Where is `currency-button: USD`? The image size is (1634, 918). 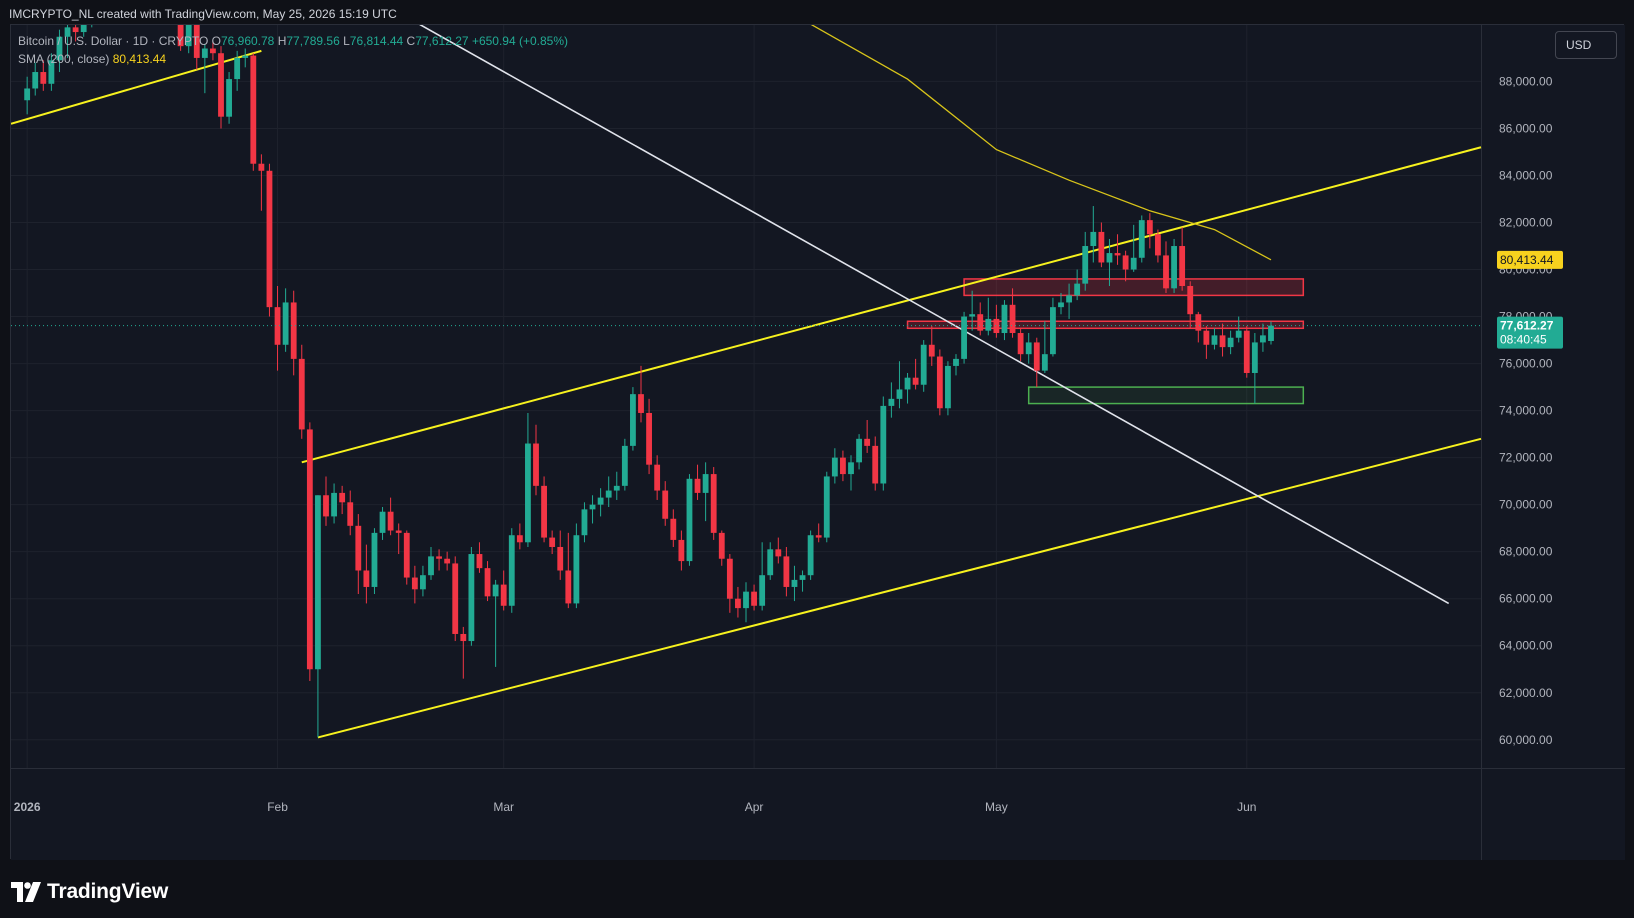
currency-button: USD is located at coordinates (1586, 45).